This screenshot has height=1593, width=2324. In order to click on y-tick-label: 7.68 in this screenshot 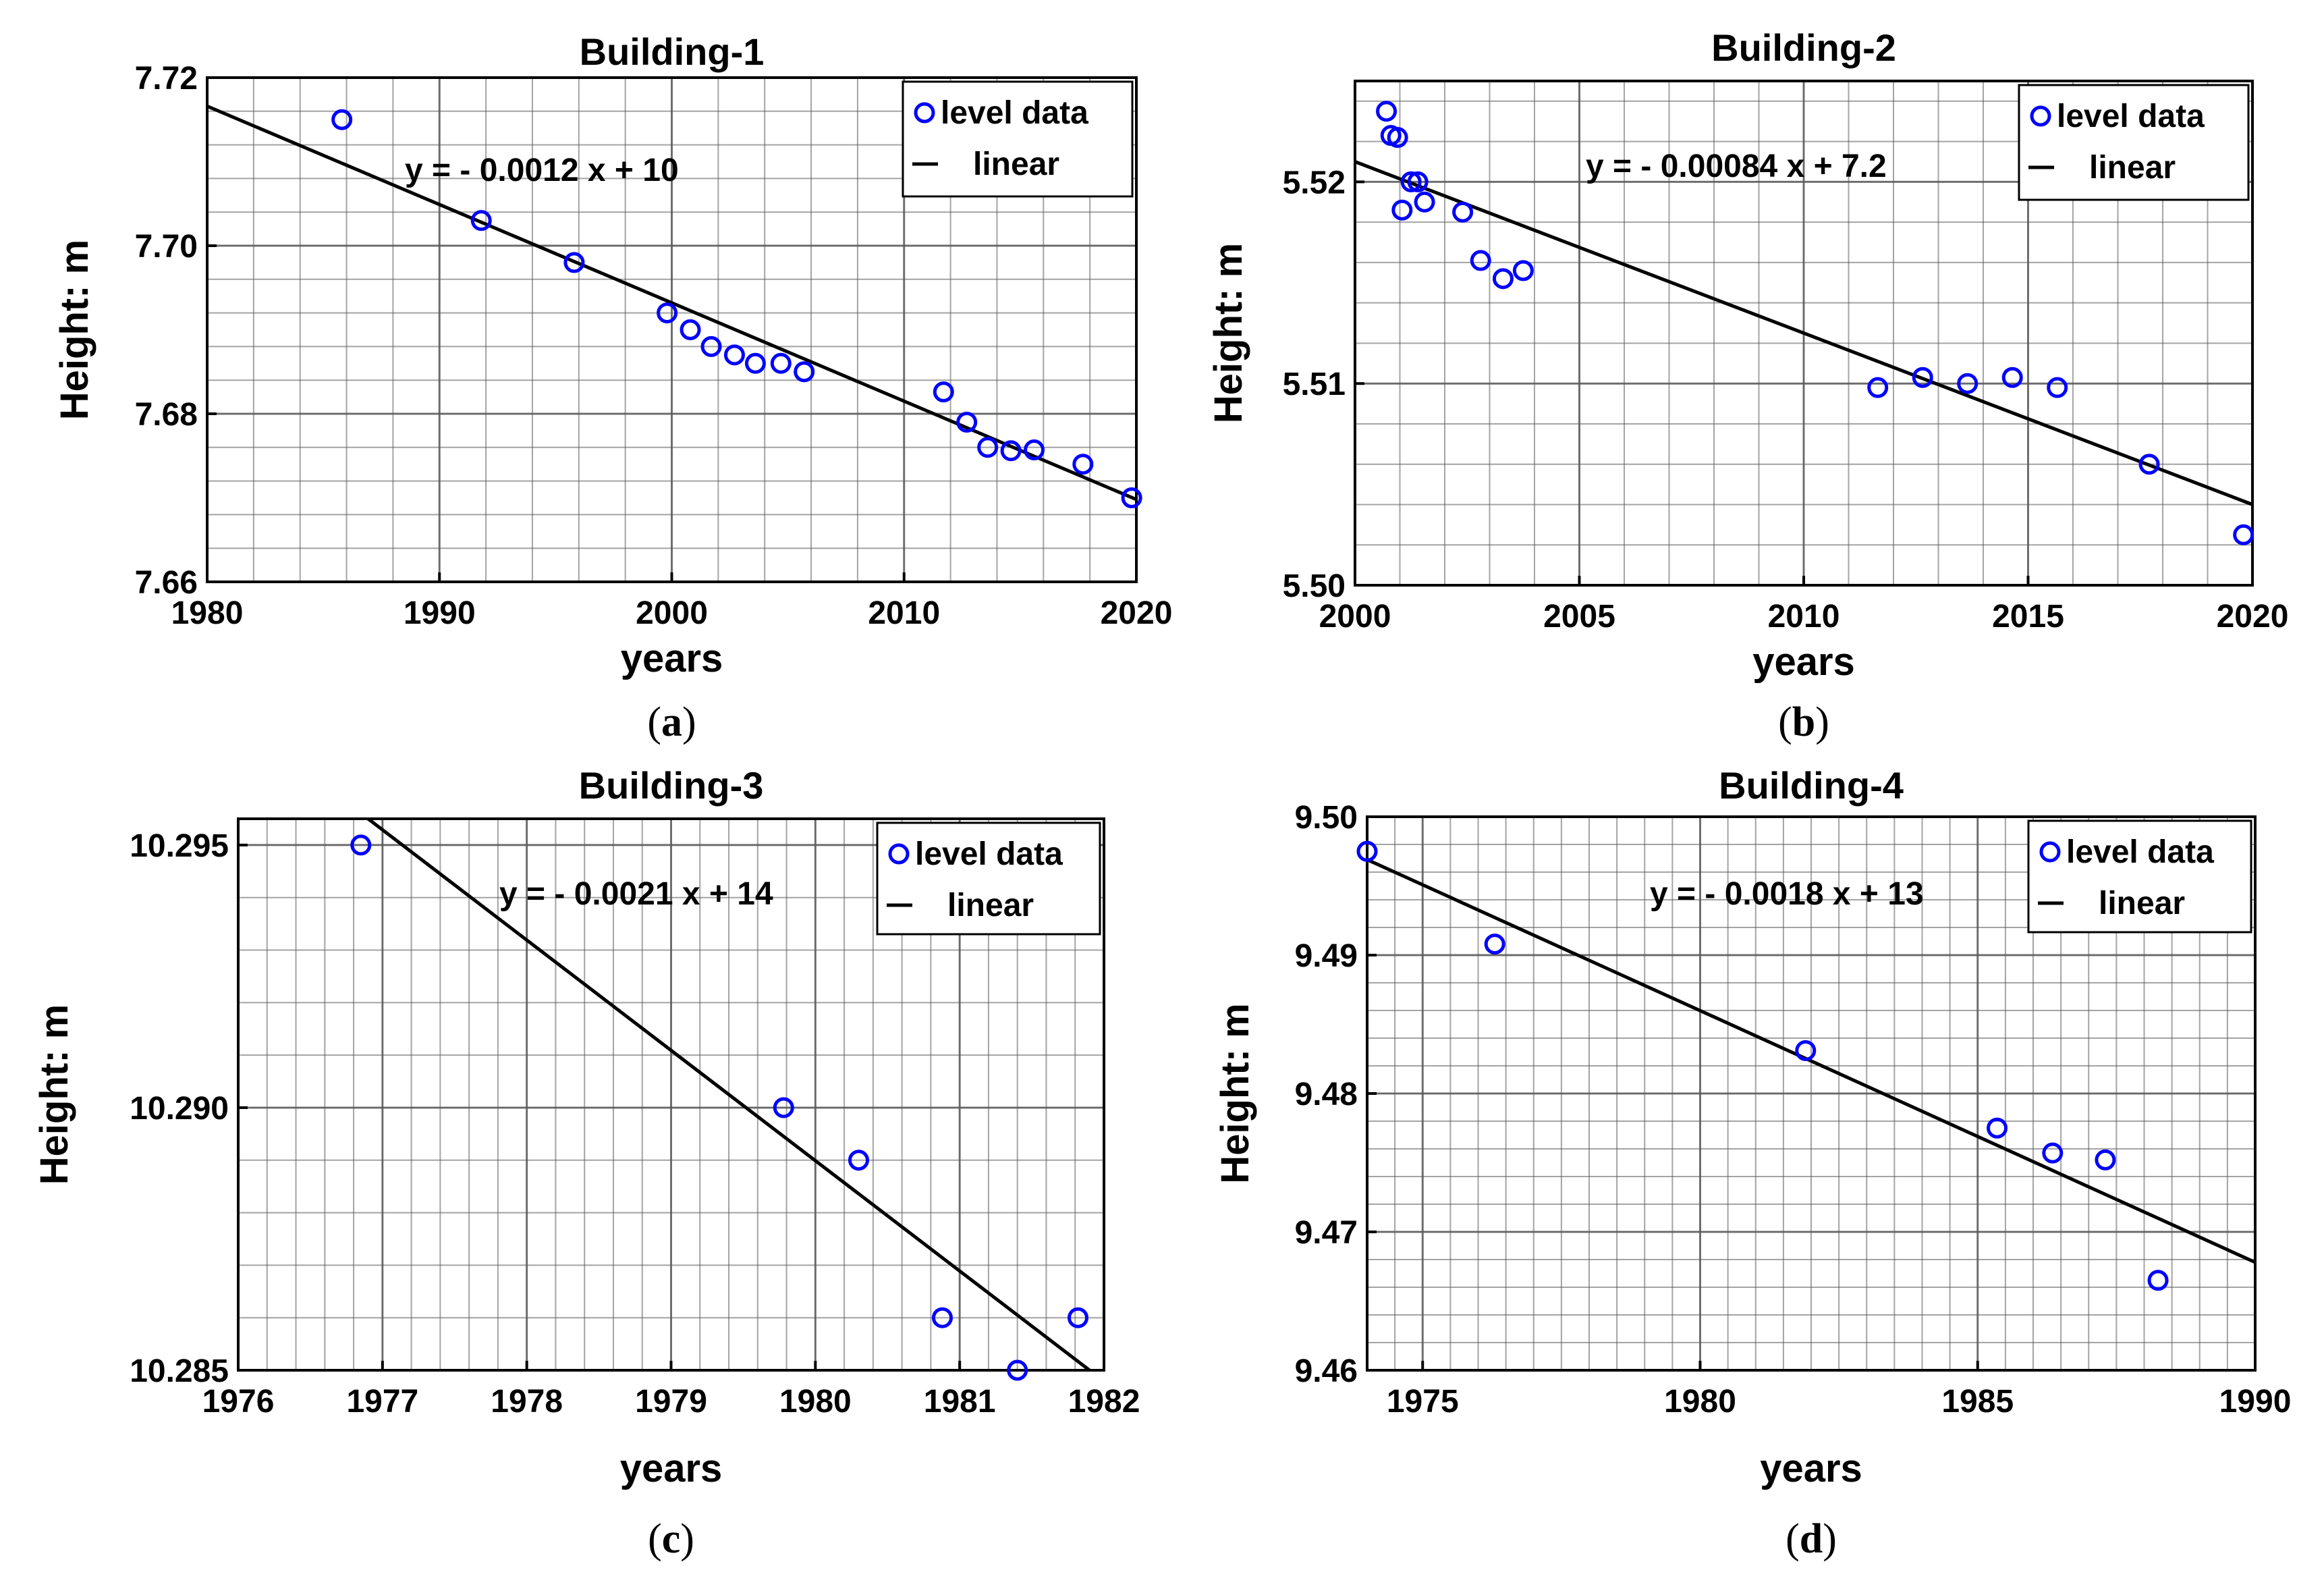, I will do `click(166, 415)`.